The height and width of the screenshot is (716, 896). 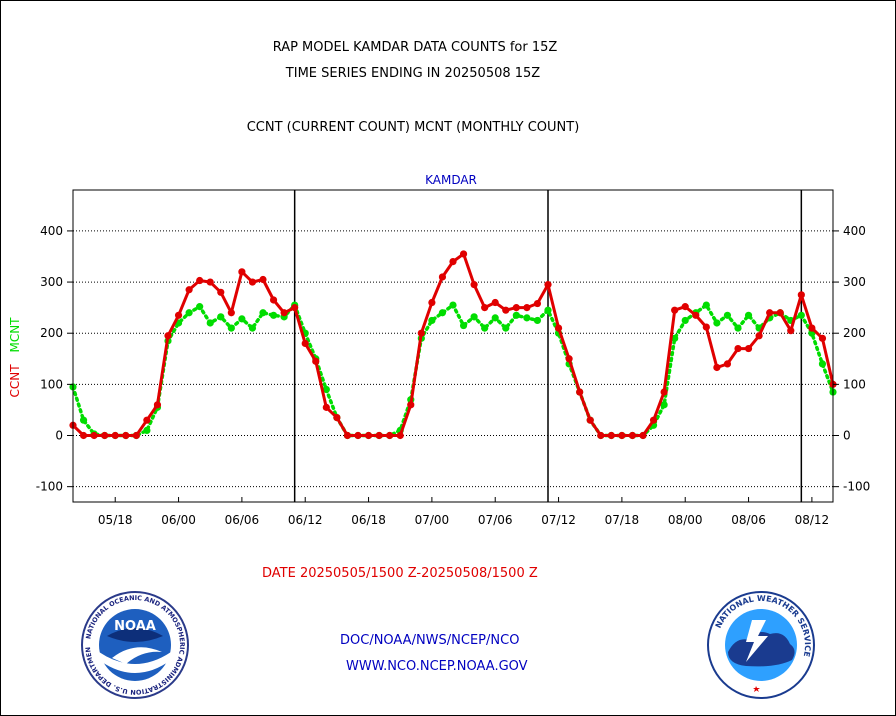 I want to click on y-tick-label-right: 200, so click(x=854, y=333).